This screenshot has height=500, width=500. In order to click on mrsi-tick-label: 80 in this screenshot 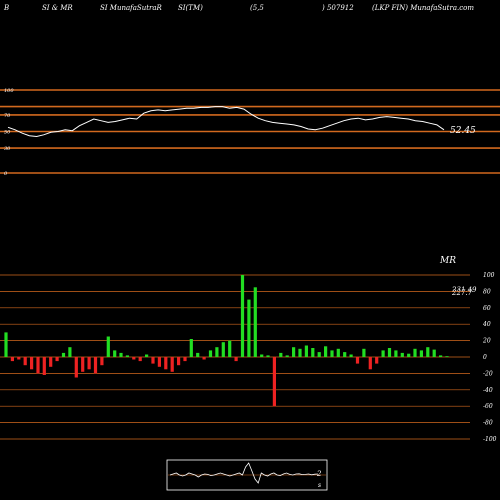, I will do `click(487, 291)`.